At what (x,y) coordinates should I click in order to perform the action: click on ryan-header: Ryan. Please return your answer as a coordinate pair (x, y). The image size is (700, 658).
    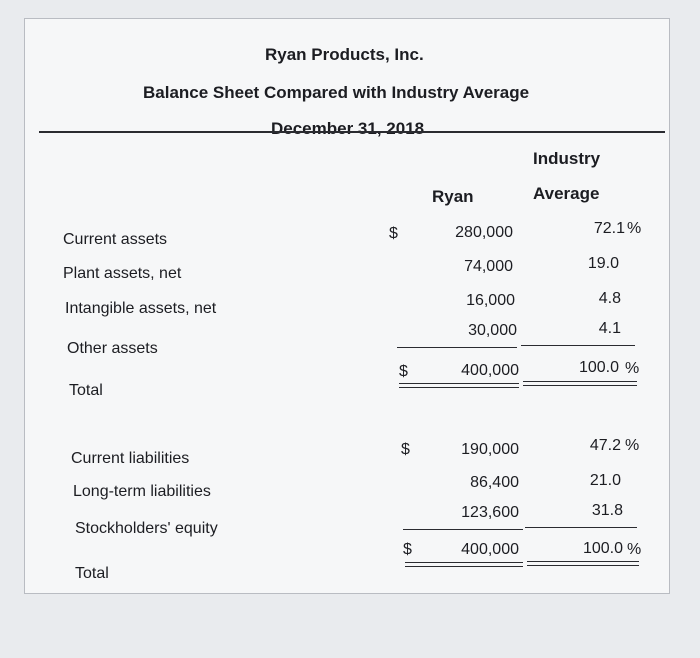
    Looking at the image, I should click on (453, 196).